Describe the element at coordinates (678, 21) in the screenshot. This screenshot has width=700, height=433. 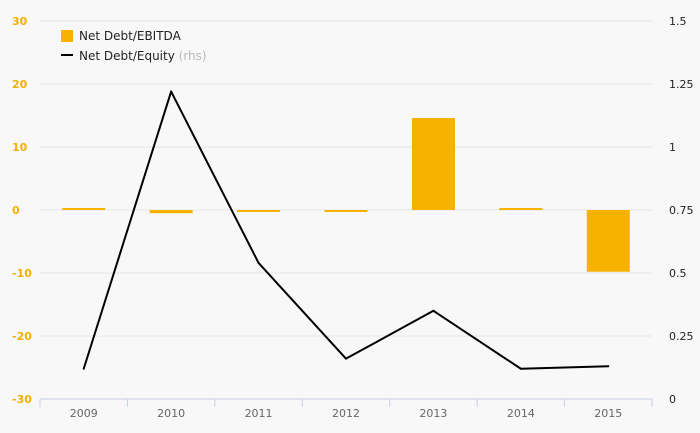
I see `right-tick-label: 1.5` at that location.